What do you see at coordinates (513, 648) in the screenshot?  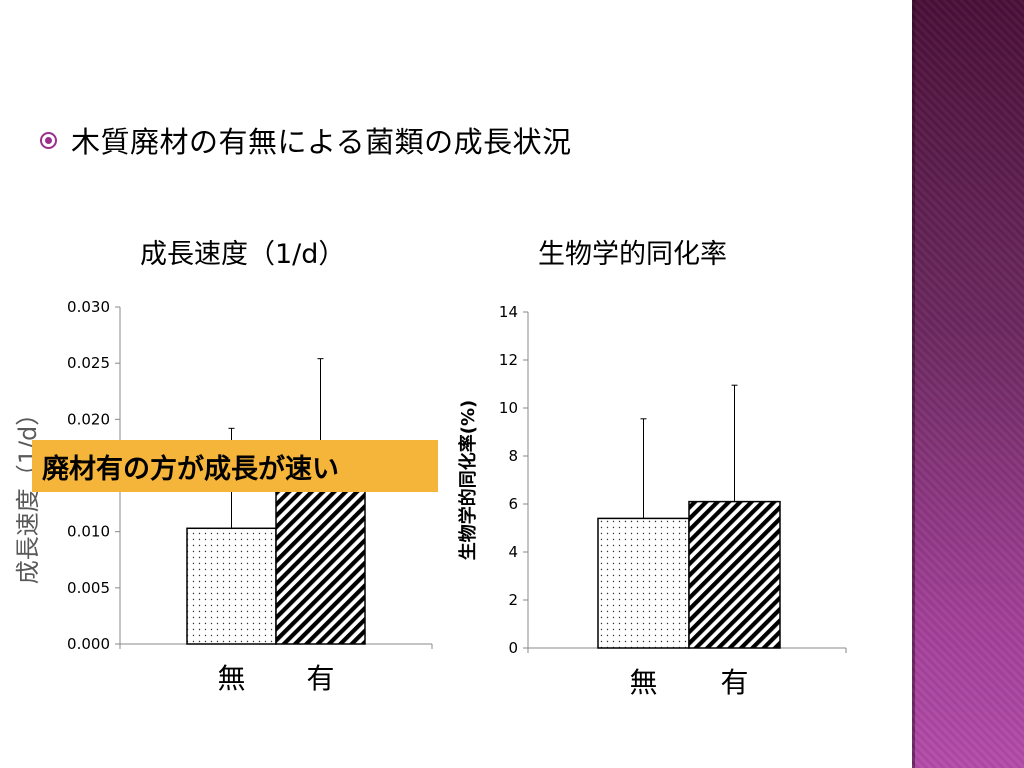 I see `y-tick-label: 0` at bounding box center [513, 648].